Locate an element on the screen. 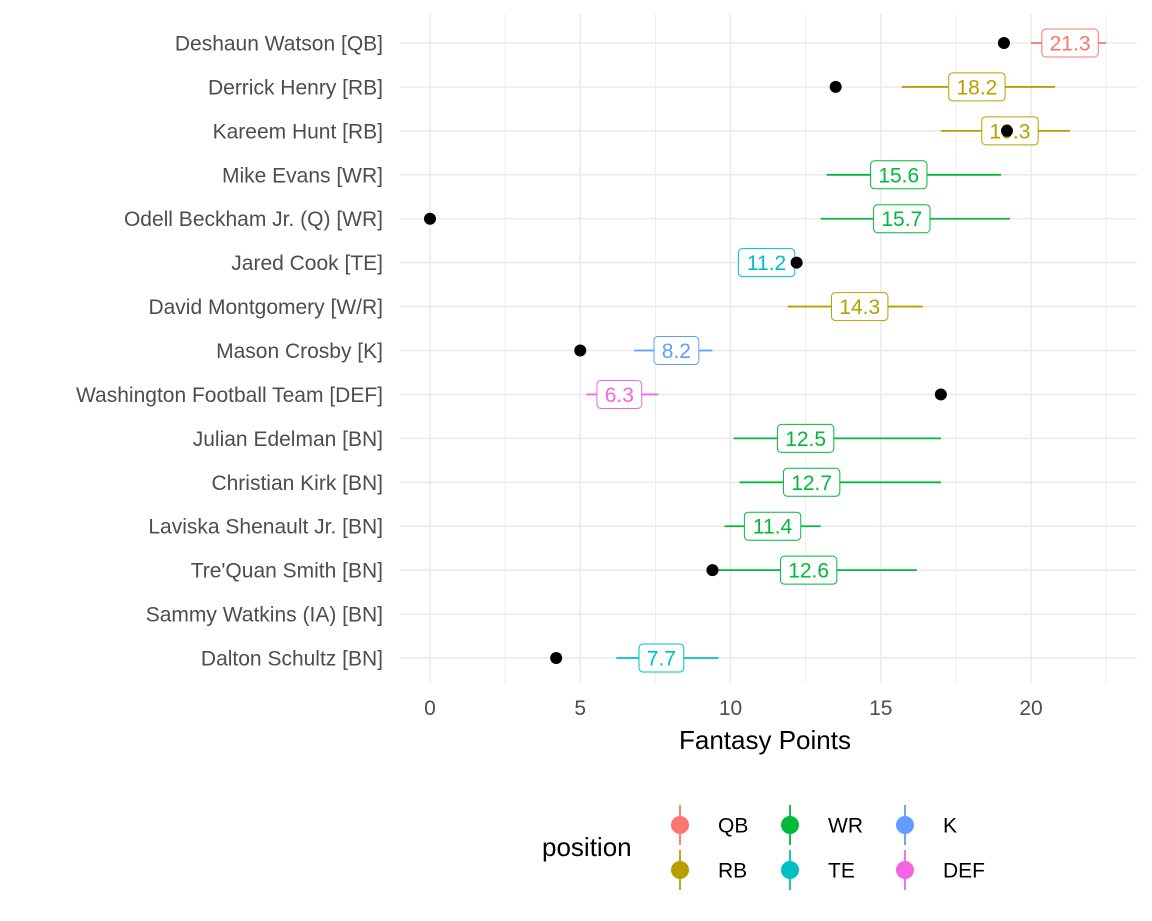  player-label: David Montgomery [W/R] is located at coordinates (265, 307).